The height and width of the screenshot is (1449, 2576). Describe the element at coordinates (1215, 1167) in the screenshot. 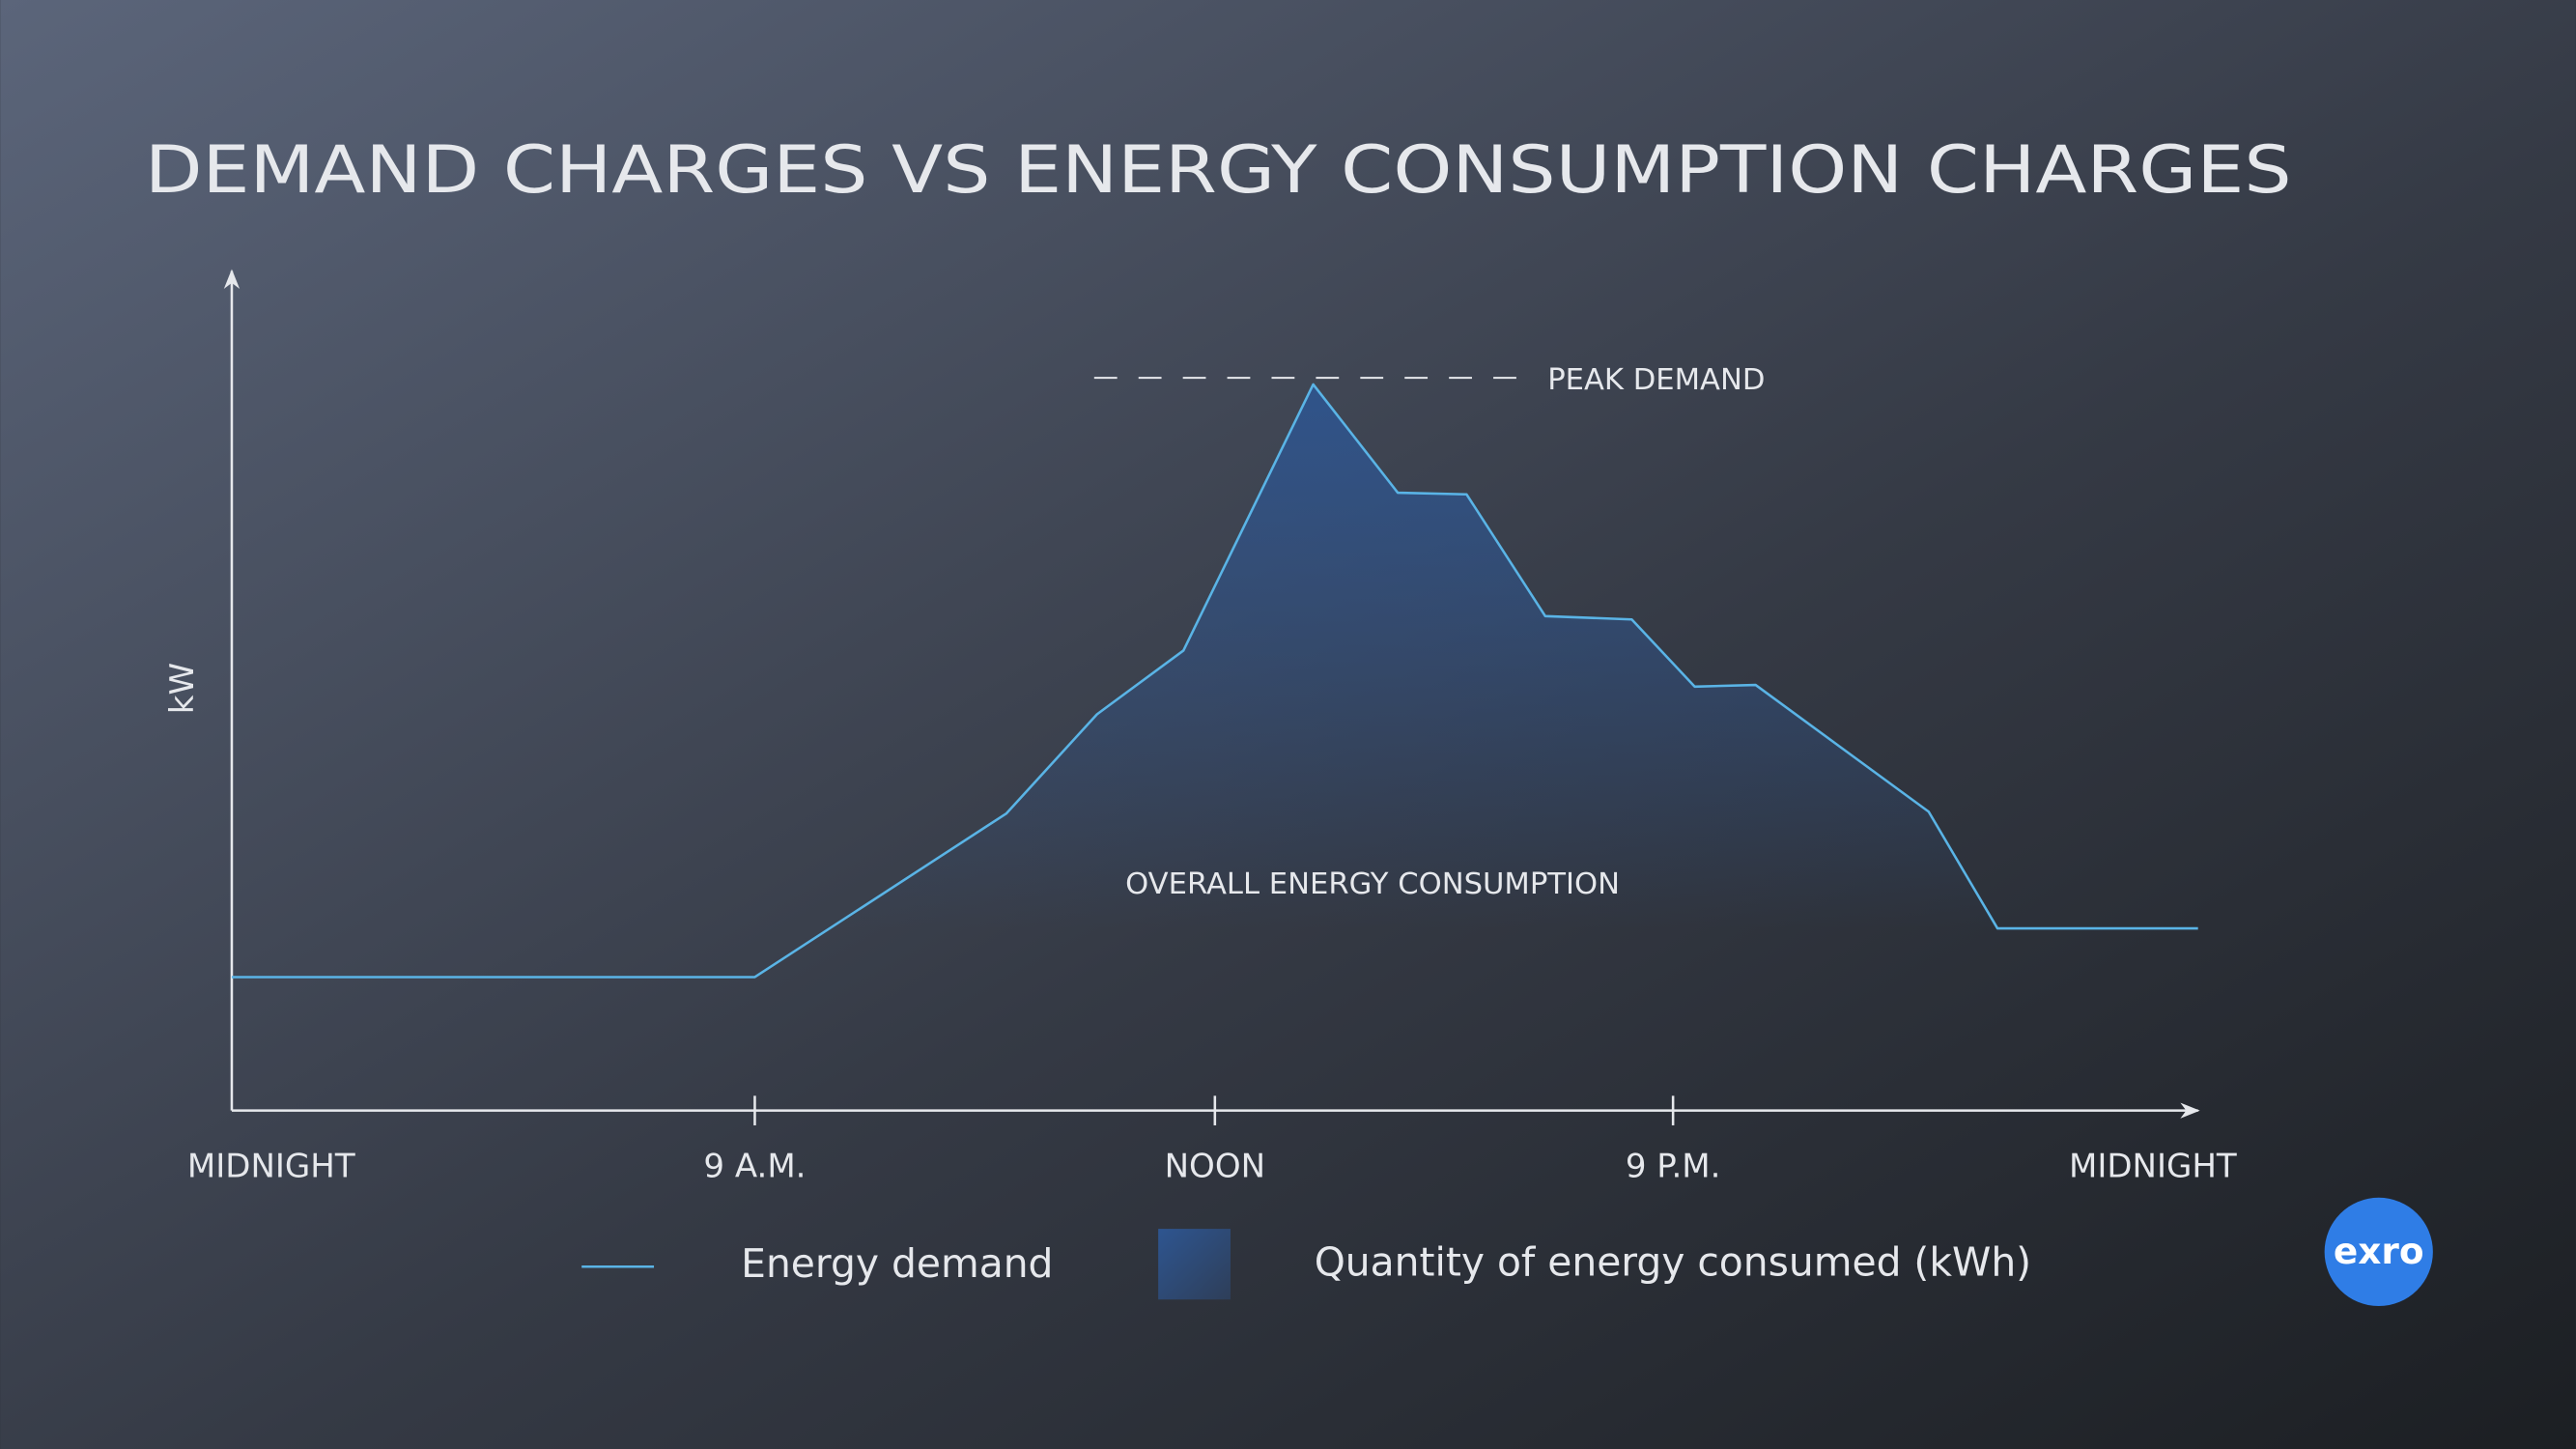

I see `x-tick-label: NOON` at that location.